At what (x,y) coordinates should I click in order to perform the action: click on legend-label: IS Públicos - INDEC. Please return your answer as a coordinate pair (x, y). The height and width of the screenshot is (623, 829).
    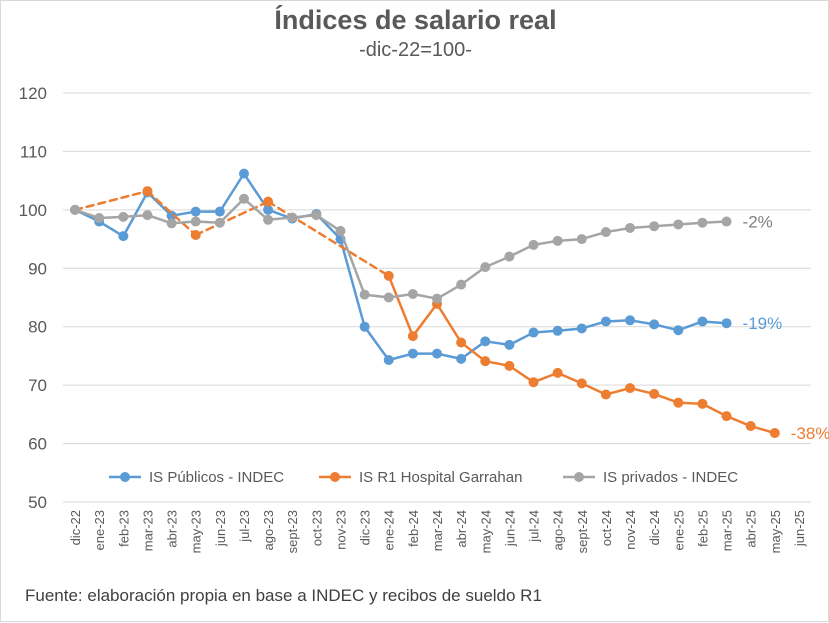
    Looking at the image, I should click on (216, 477).